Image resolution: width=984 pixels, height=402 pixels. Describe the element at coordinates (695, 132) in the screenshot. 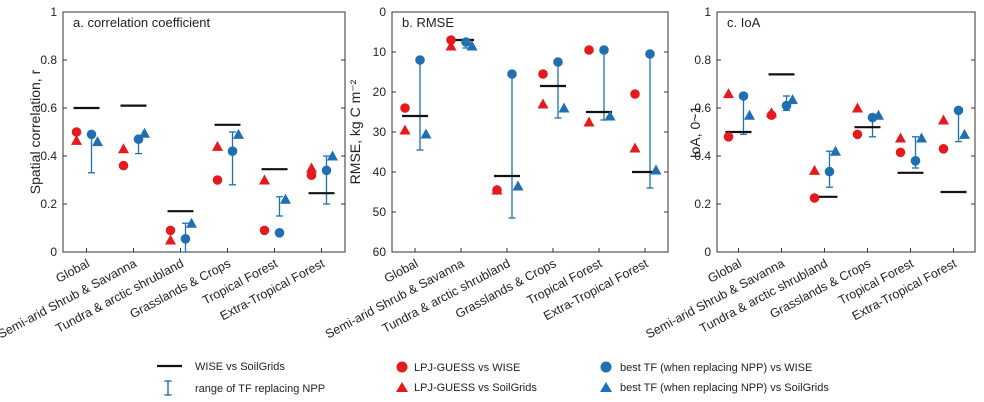

I see `y-axis-label: IoA, 0~1` at that location.